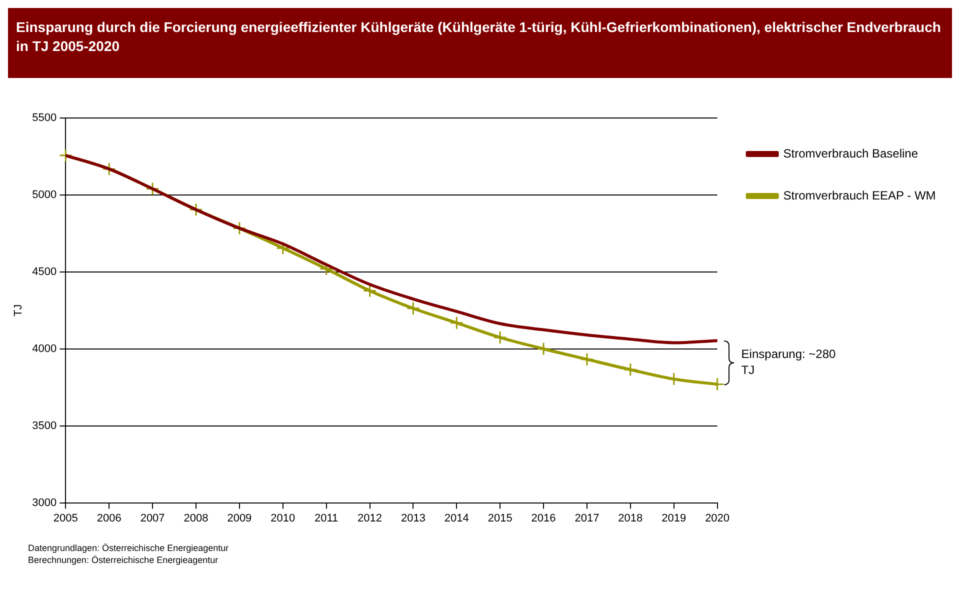  Describe the element at coordinates (413, 518) in the screenshot. I see `x-tick-label: 2013` at that location.